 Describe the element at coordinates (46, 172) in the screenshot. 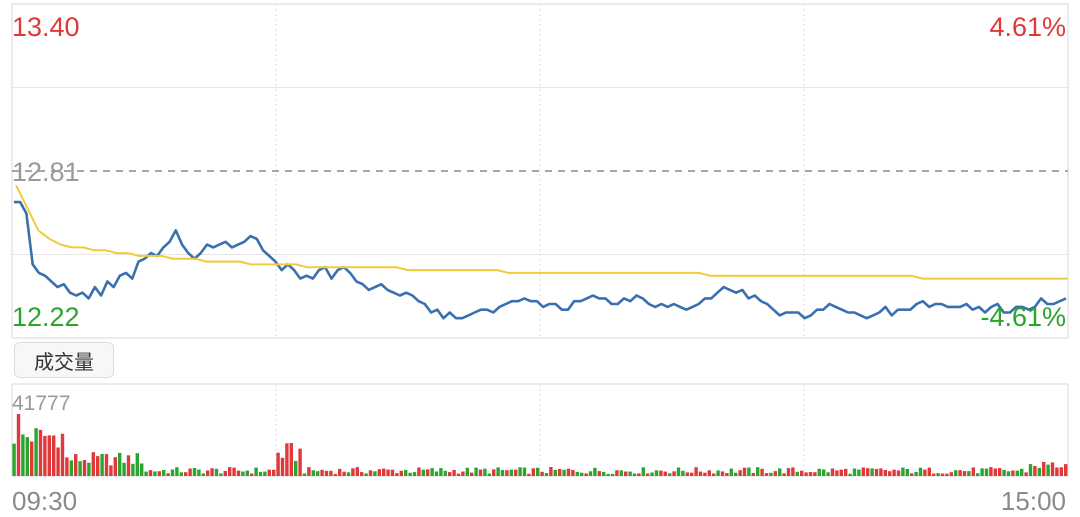

I see `price-ref-label: 12.81` at that location.